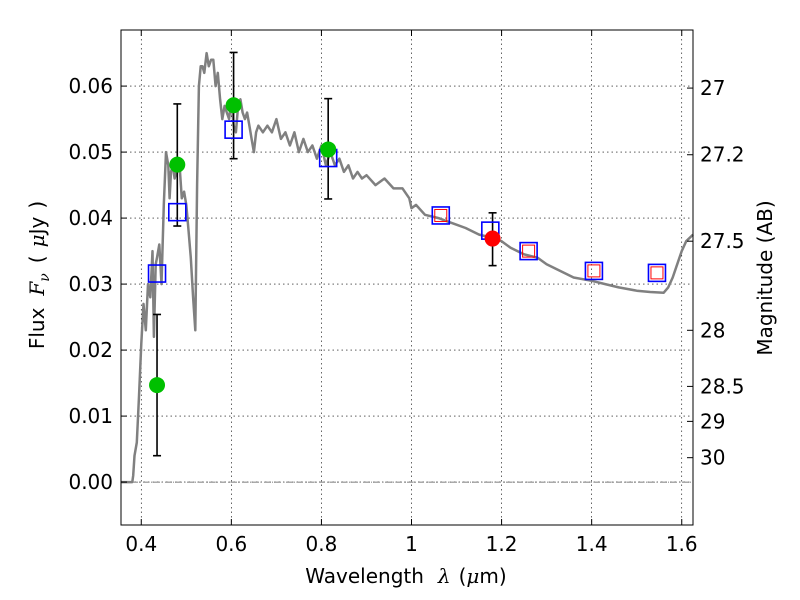 This screenshot has width=800, height=600. I want to click on x-axis-label: Wavelength λ (μm), so click(405, 576).